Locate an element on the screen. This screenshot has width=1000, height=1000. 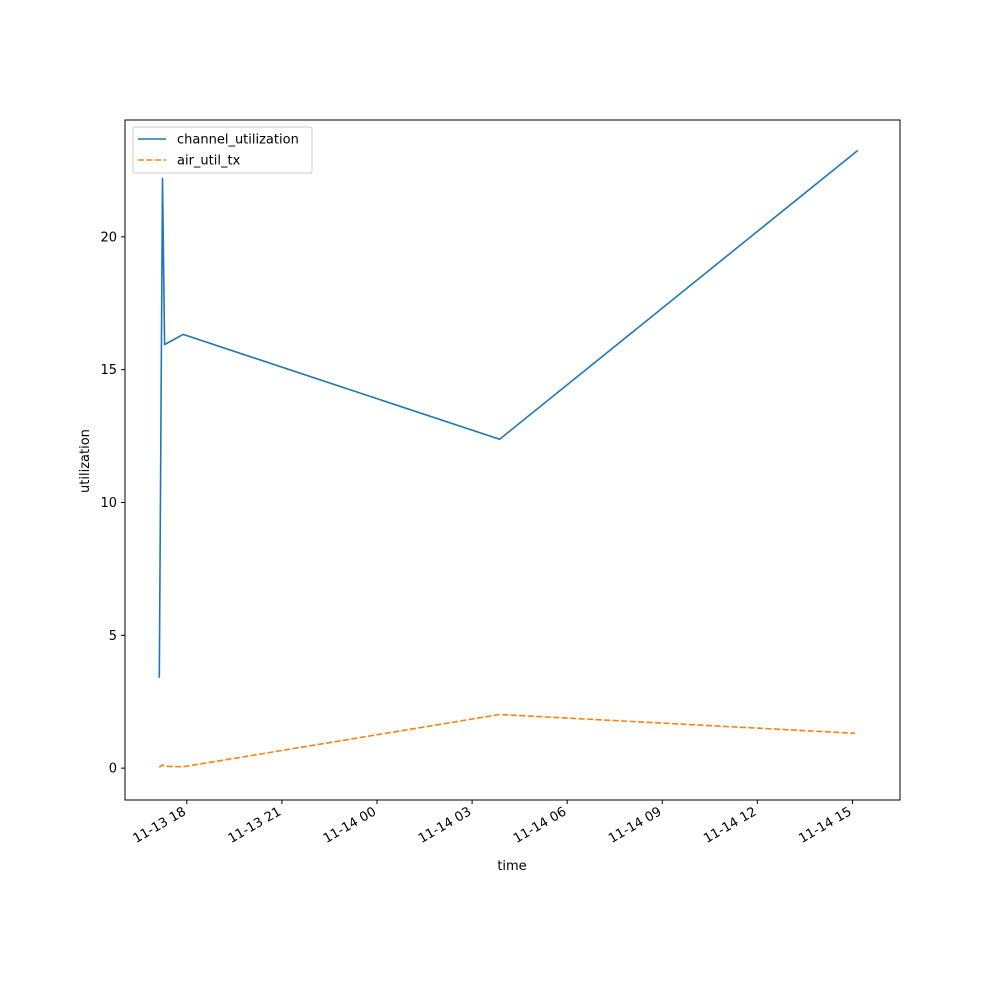
legend-label-air_util_tx: air_util_tx is located at coordinates (209, 161).